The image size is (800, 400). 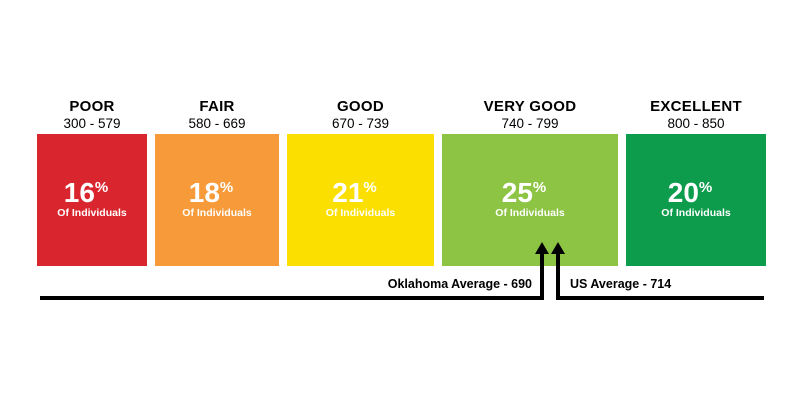 I want to click on percent-value: 21, so click(x=347, y=192).